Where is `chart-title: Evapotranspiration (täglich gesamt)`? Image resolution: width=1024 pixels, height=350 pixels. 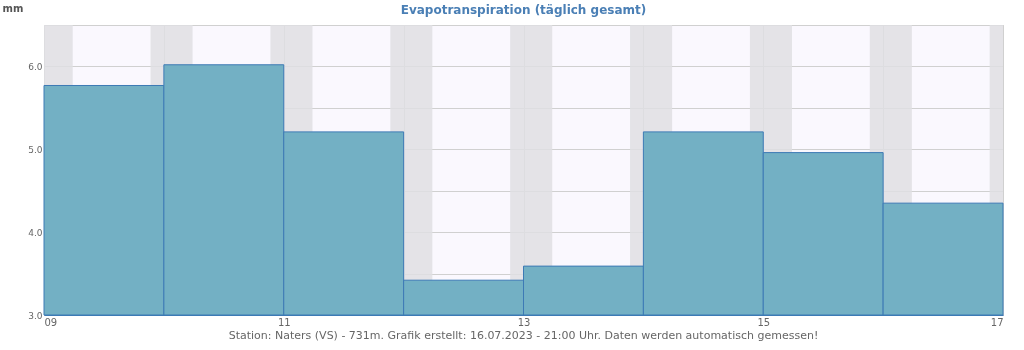
chart-title: Evapotranspiration (täglich gesamt) is located at coordinates (523, 10).